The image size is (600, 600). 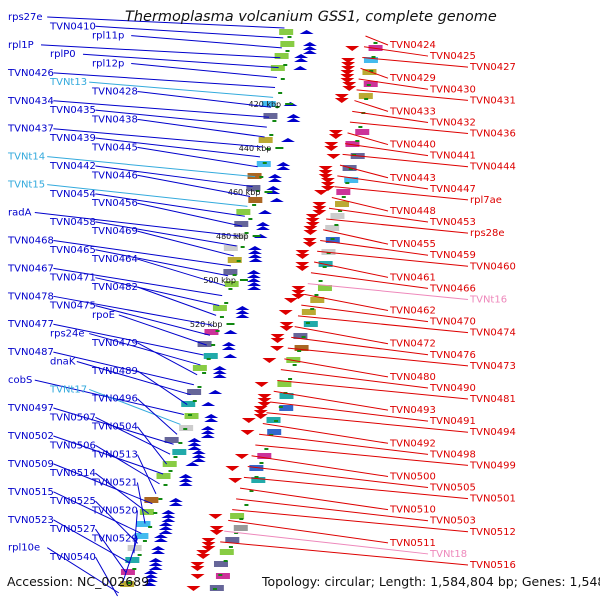 I want to click on gene-label: TVN0512, so click(x=492, y=532).